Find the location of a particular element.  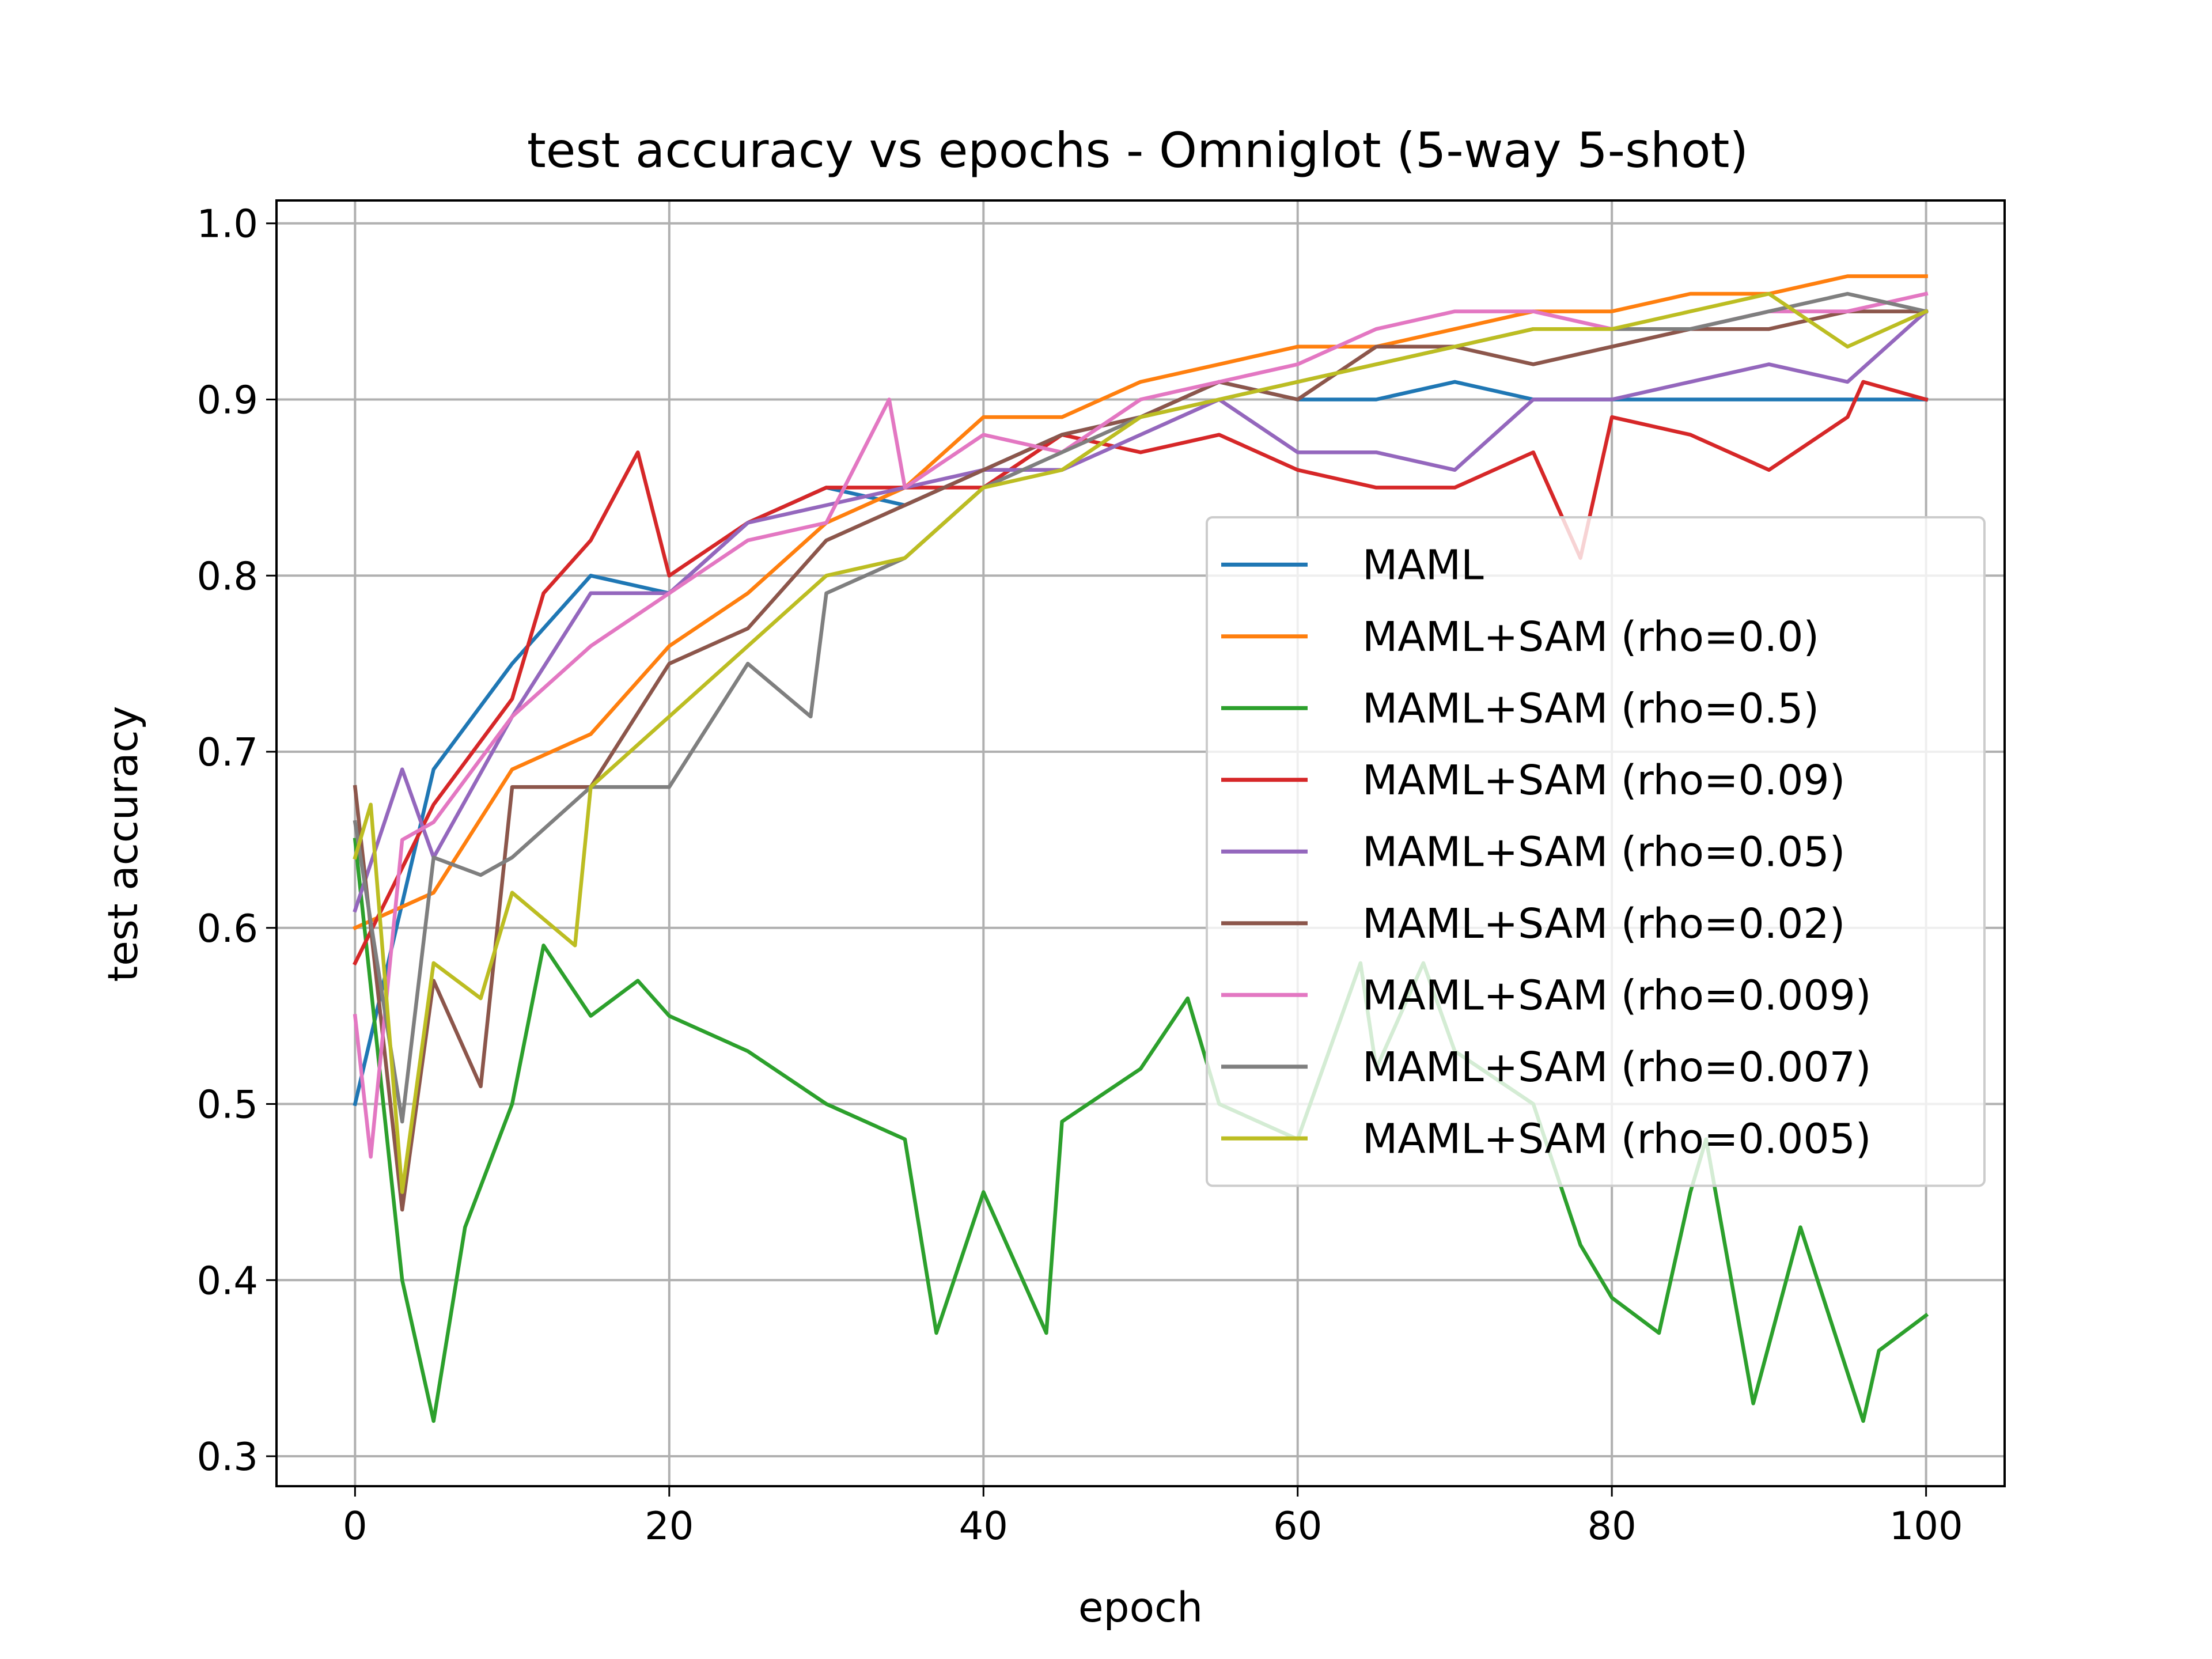

y-tick-label: 0.8 is located at coordinates (227, 576).